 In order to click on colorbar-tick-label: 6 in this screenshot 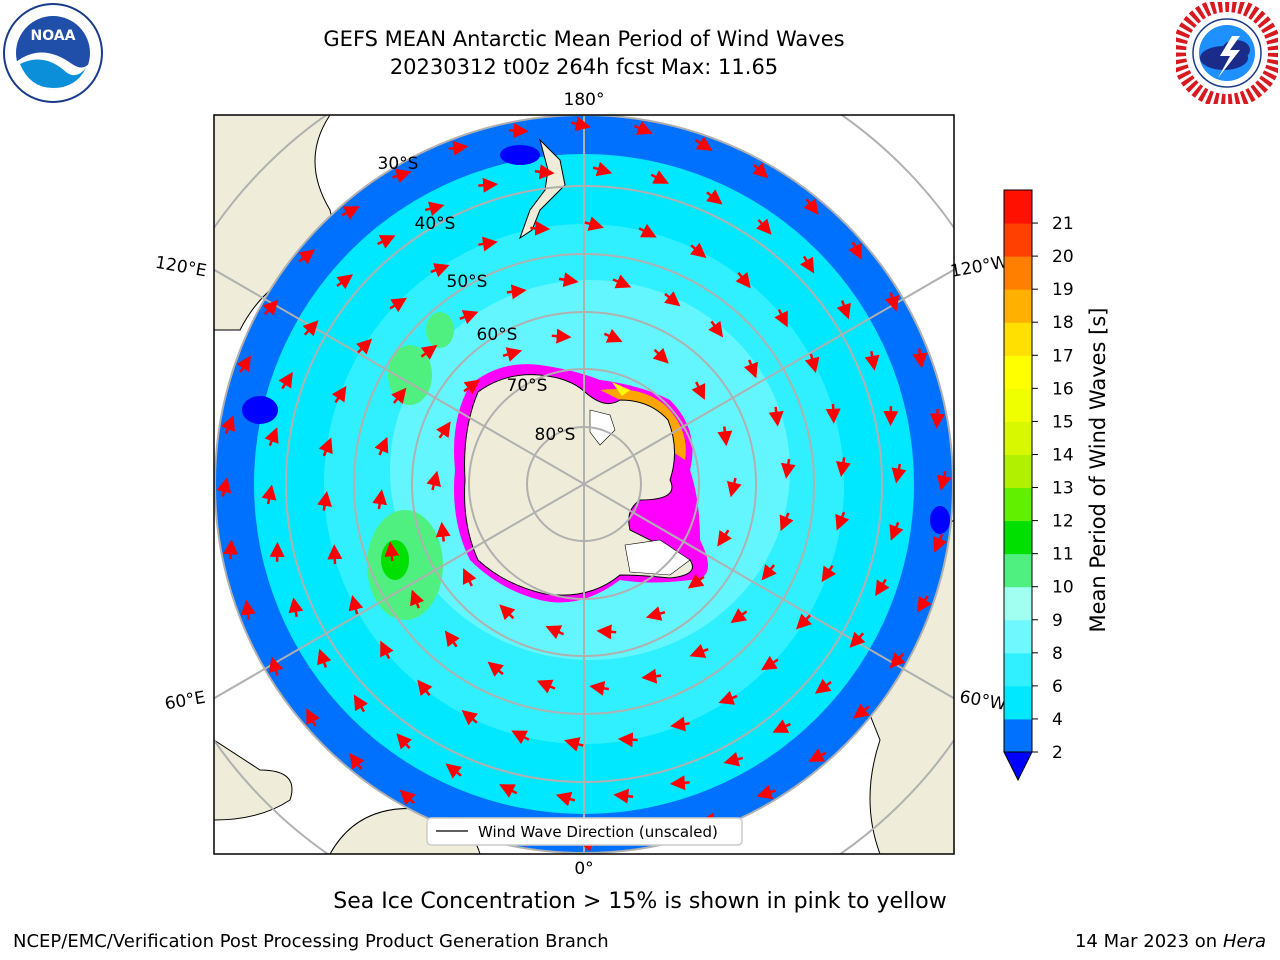, I will do `click(1057, 687)`.